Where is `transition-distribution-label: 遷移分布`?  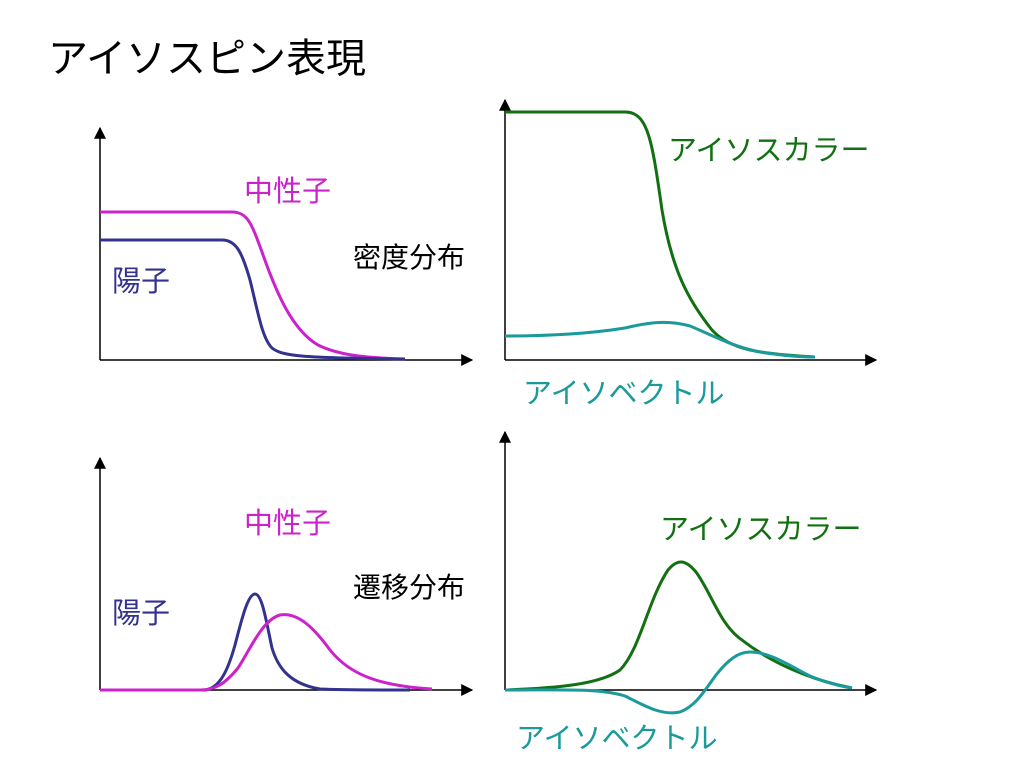
transition-distribution-label: 遷移分布 is located at coordinates (409, 587).